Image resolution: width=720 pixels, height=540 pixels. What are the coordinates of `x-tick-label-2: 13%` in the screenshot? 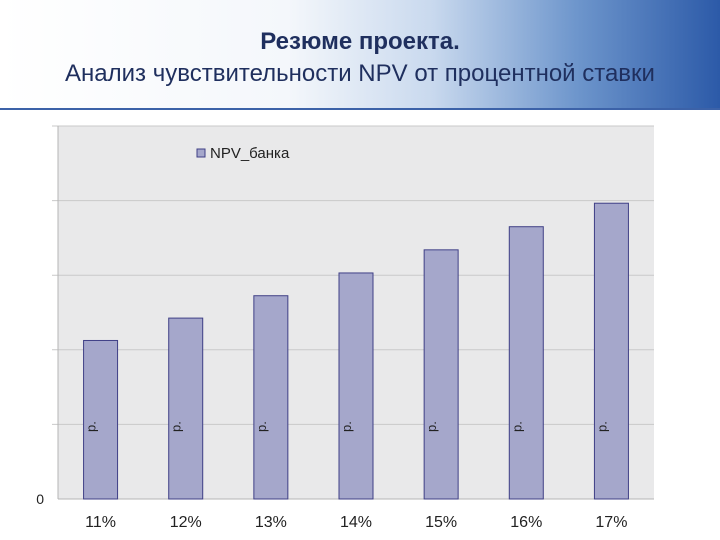 It's located at (271, 522).